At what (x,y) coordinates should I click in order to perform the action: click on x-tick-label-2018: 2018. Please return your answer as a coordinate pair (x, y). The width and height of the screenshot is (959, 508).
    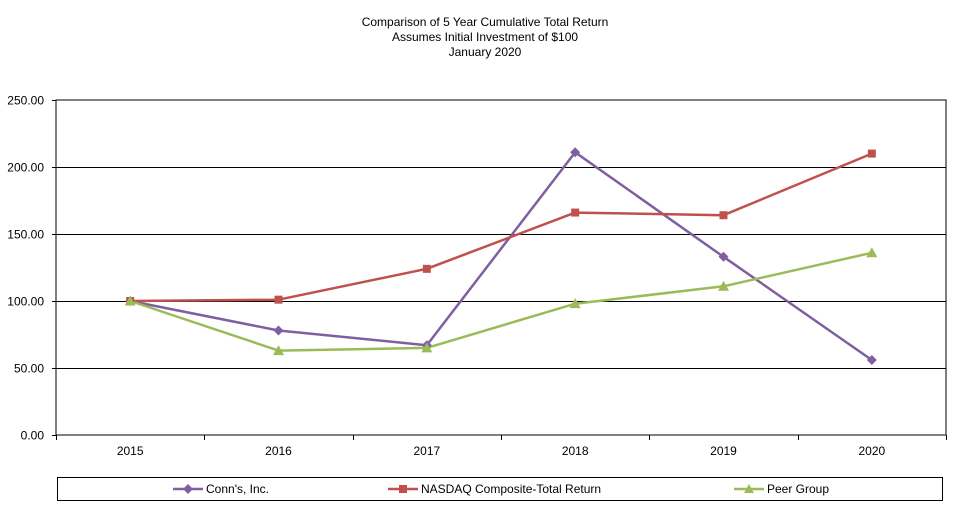
    Looking at the image, I should click on (575, 451).